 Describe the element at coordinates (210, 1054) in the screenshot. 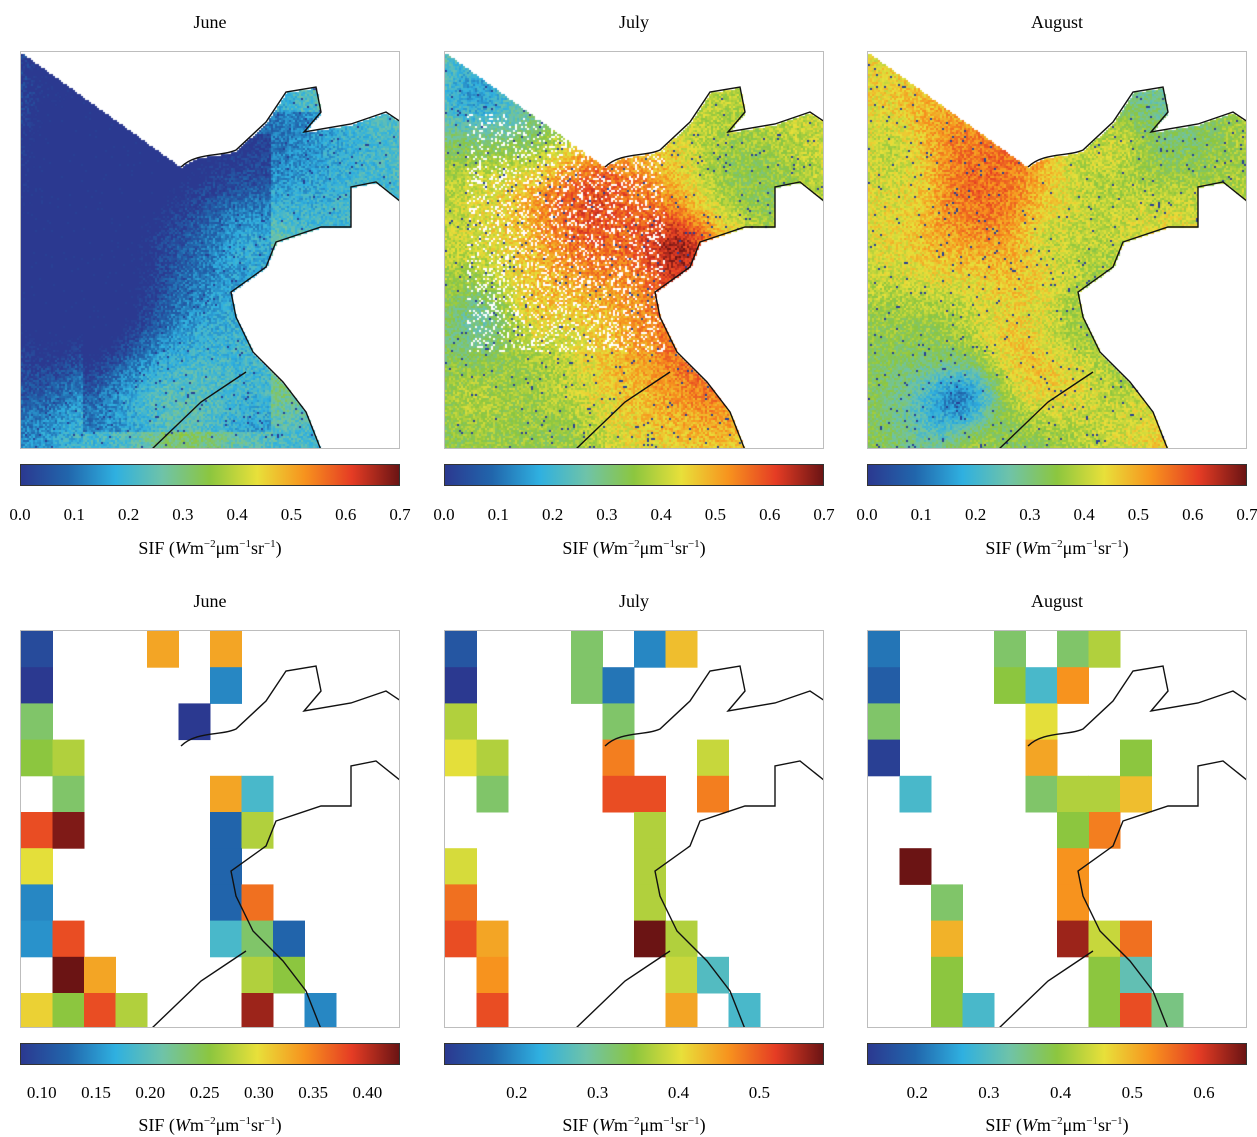

I see `colorbar` at that location.